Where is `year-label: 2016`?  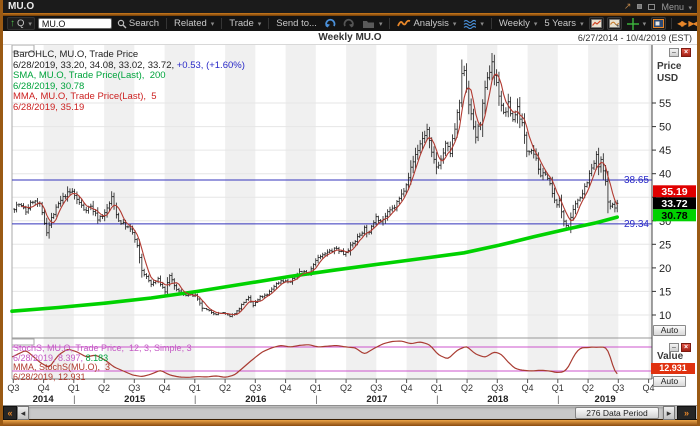 year-label: 2016 is located at coordinates (255, 399).